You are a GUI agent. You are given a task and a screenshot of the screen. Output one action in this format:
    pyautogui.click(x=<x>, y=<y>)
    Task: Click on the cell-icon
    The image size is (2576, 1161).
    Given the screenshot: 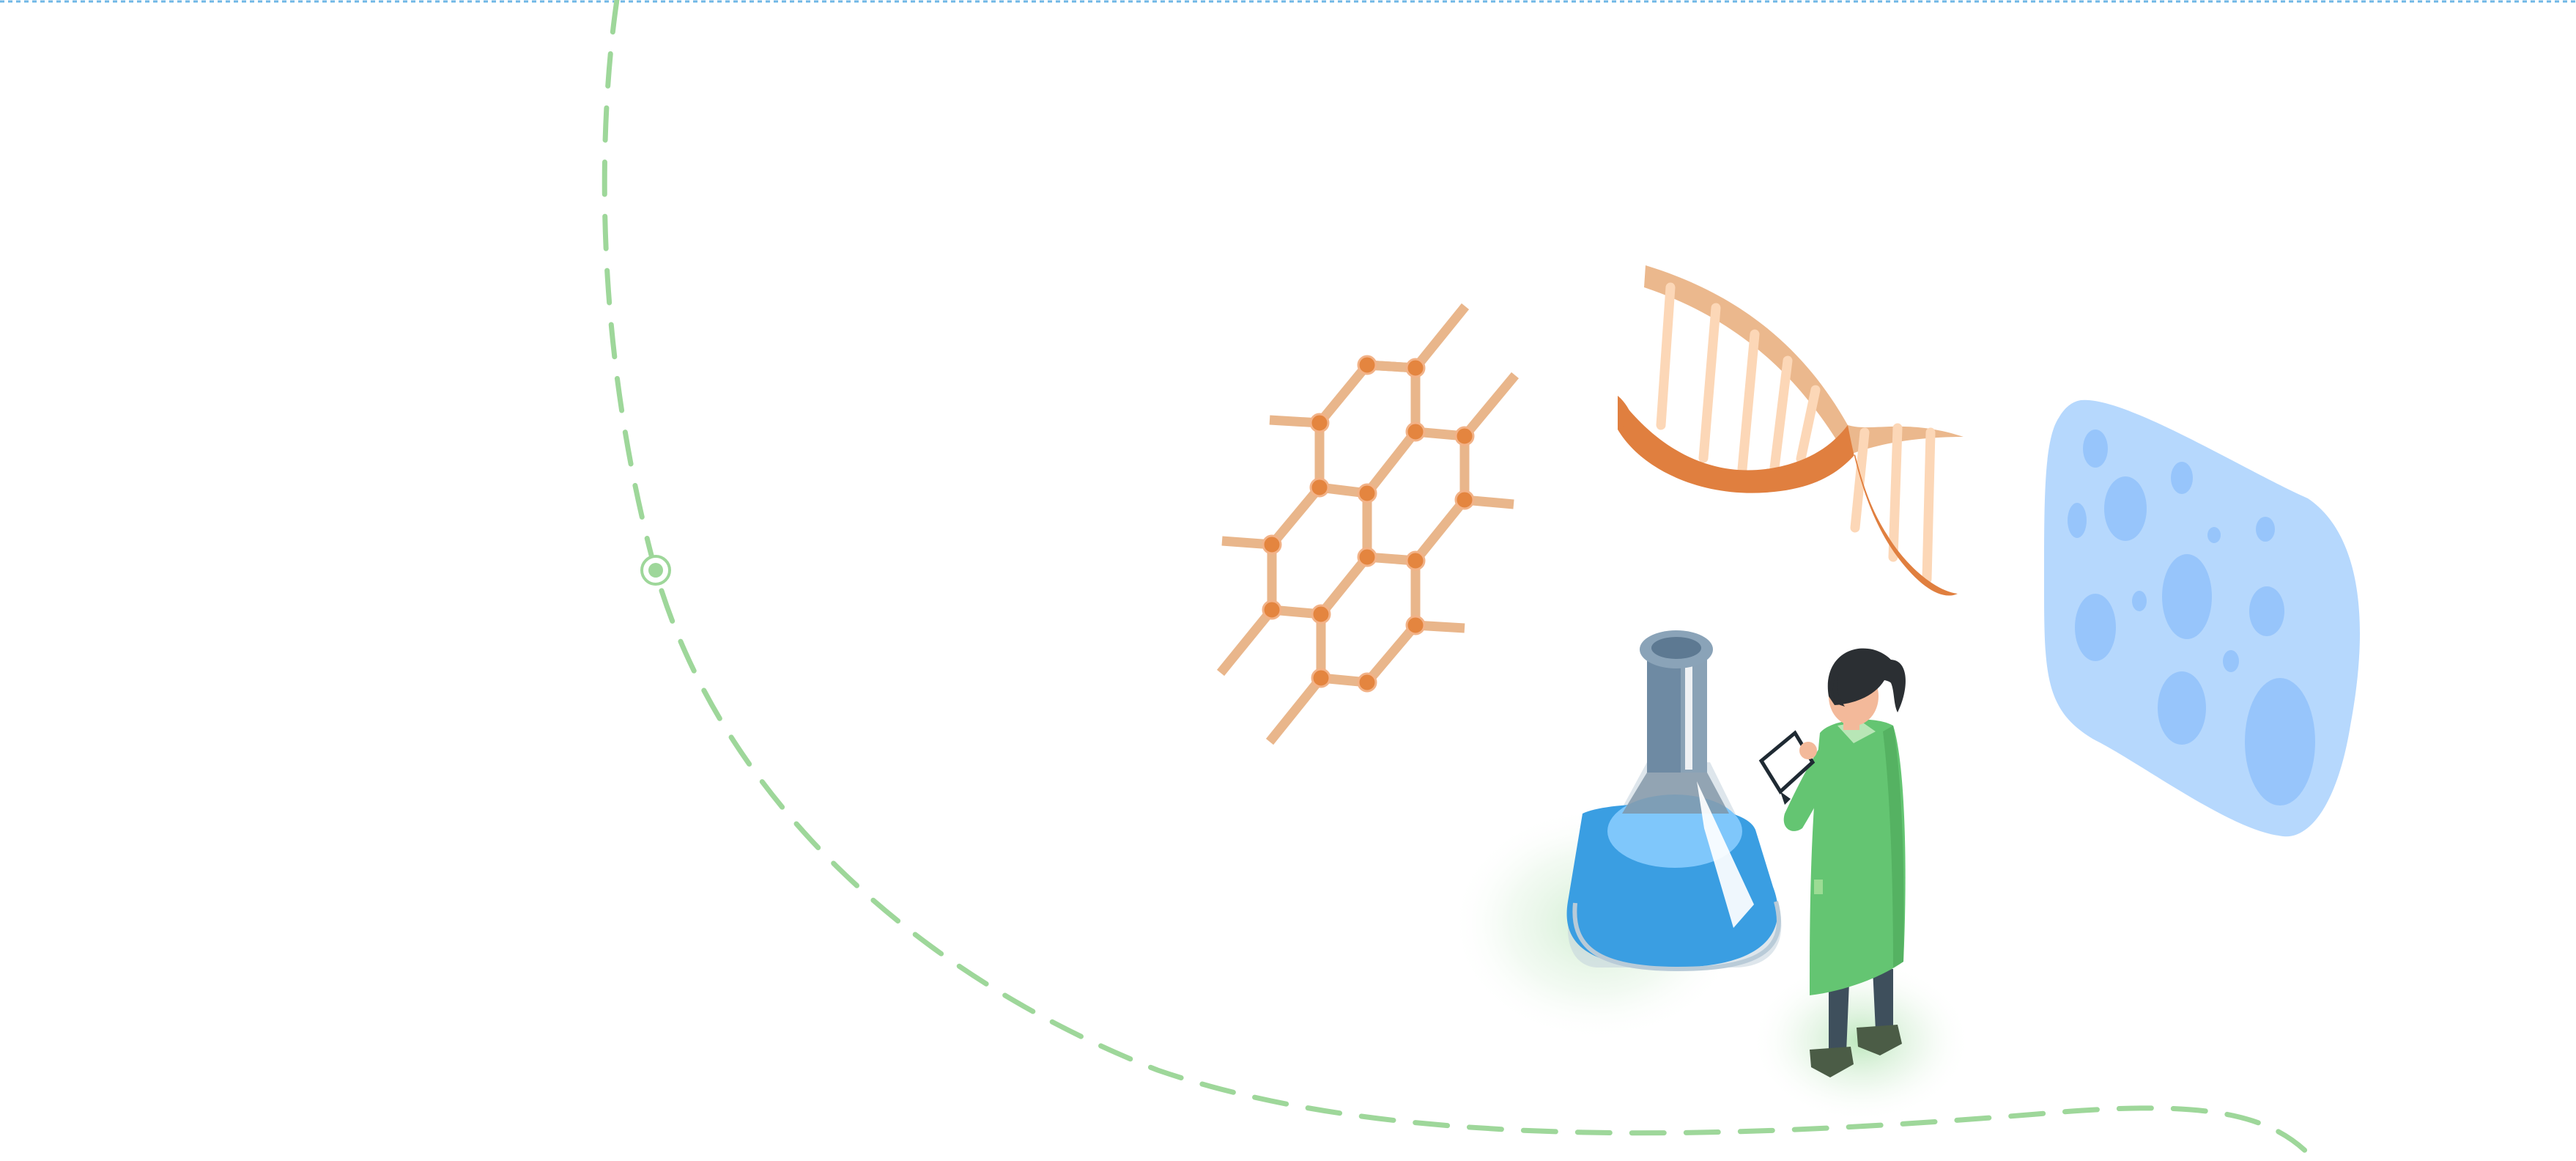 What is the action you would take?
    pyautogui.click(x=2202, y=618)
    